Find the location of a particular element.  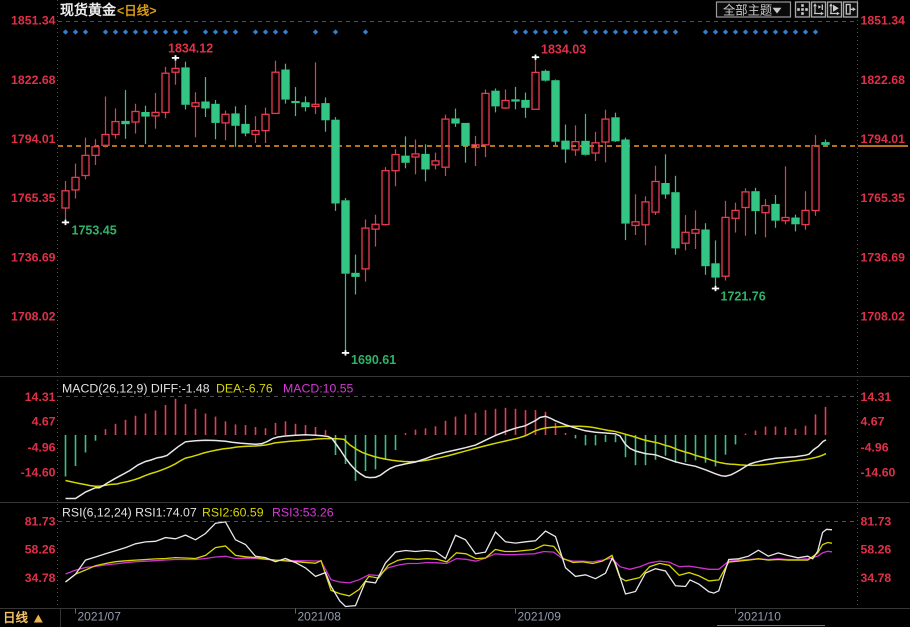

svg-text: 1721.76 is located at coordinates (743, 297).